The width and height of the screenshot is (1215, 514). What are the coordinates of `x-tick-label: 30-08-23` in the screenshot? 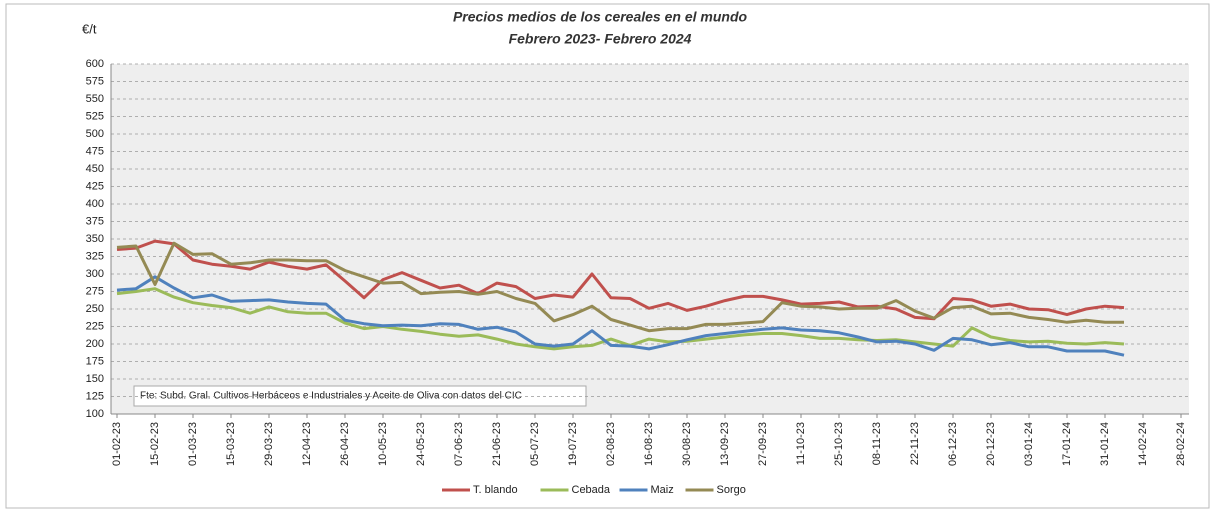 It's located at (687, 444).